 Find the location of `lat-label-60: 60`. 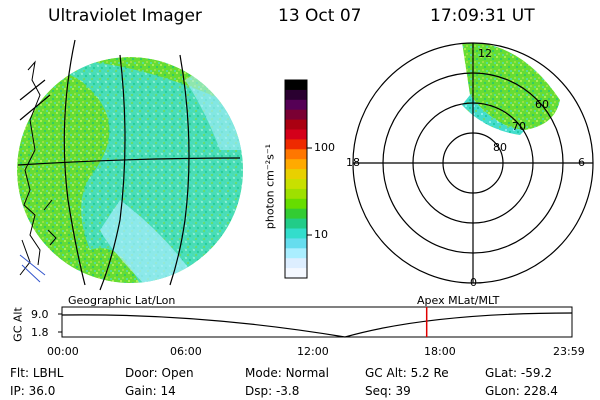

lat-label-60: 60 is located at coordinates (542, 104).